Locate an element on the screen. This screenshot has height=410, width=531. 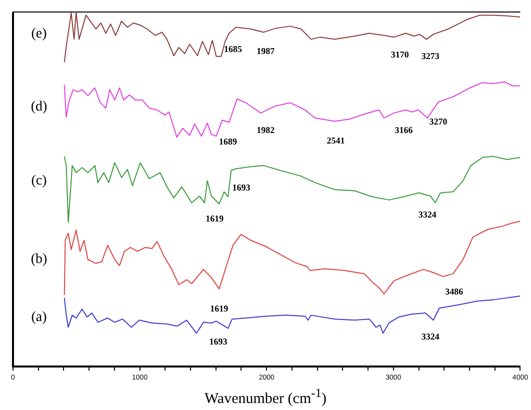
annotation: 3273 is located at coordinates (430, 56).